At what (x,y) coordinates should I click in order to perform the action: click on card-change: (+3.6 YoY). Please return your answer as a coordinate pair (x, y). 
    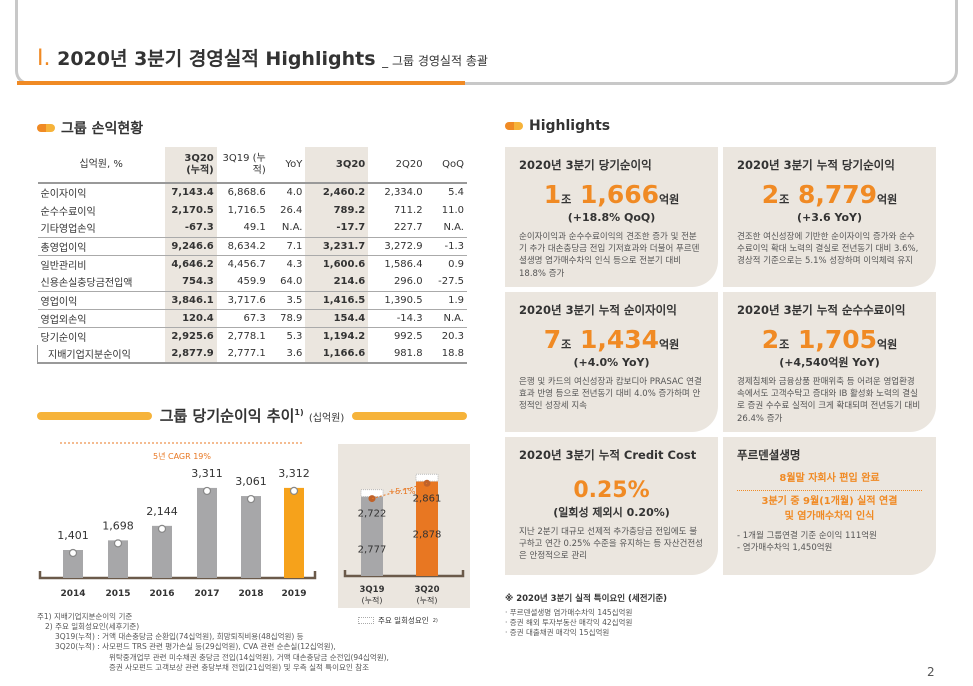
    Looking at the image, I should click on (829, 217).